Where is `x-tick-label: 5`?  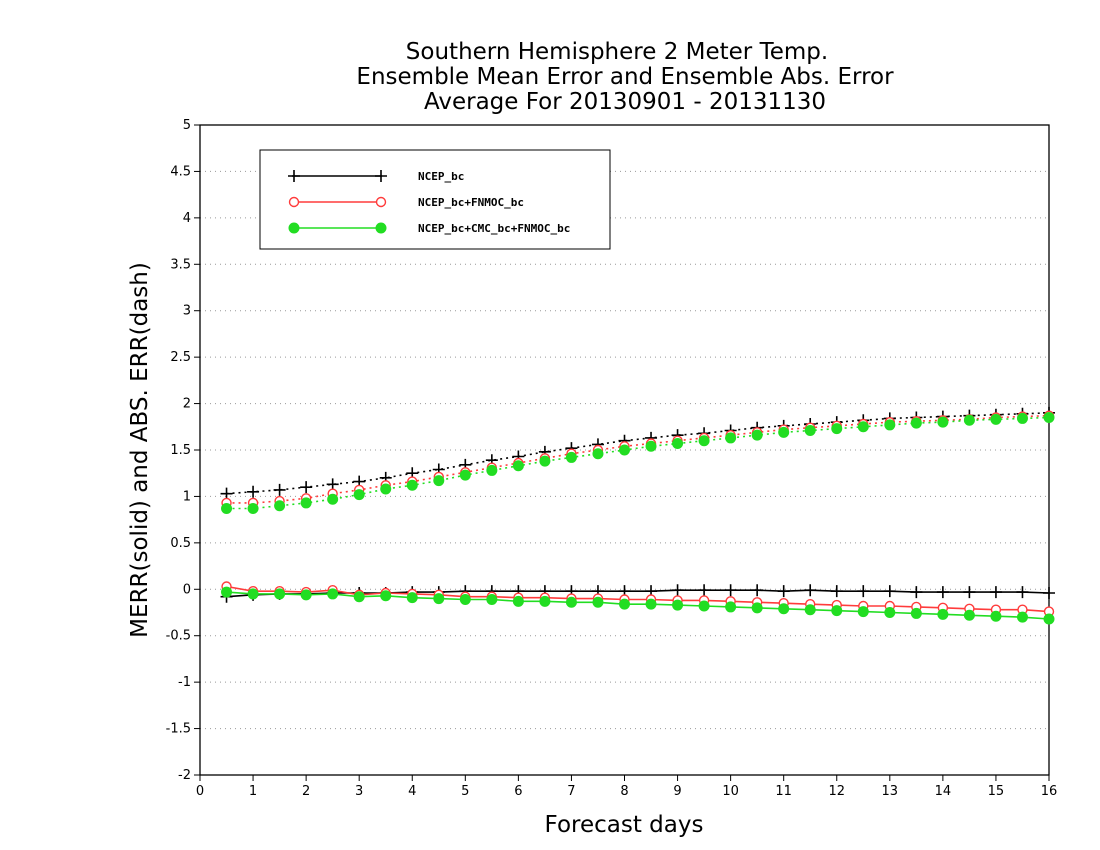
x-tick-label: 5 is located at coordinates (465, 791).